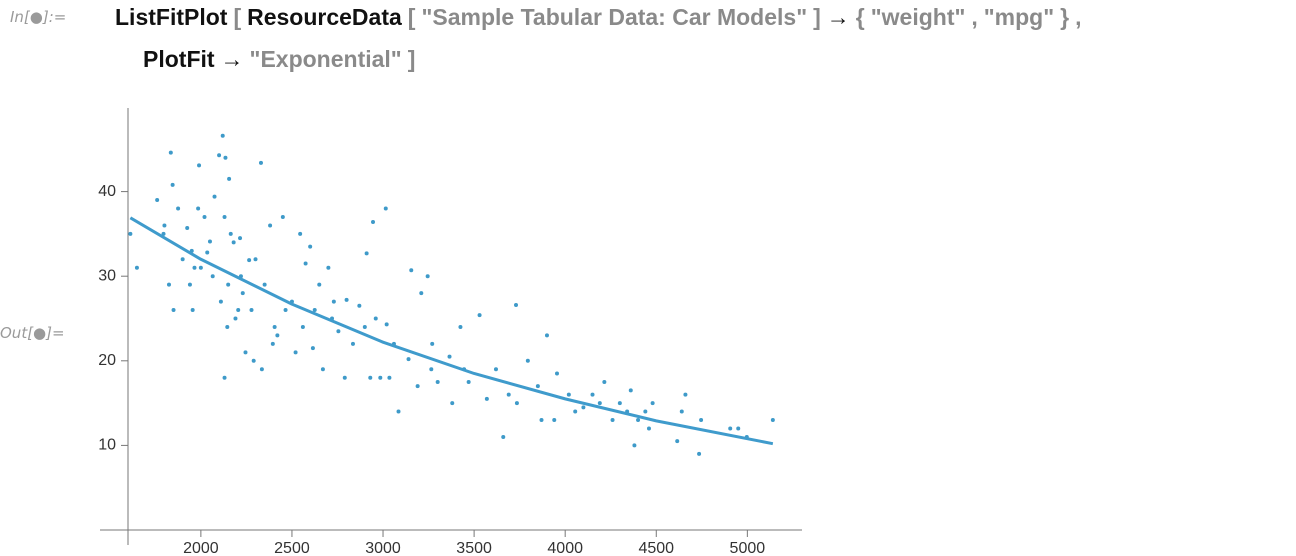 This screenshot has height=556, width=1296. I want to click on x-tick-label: 3000, so click(383, 548).